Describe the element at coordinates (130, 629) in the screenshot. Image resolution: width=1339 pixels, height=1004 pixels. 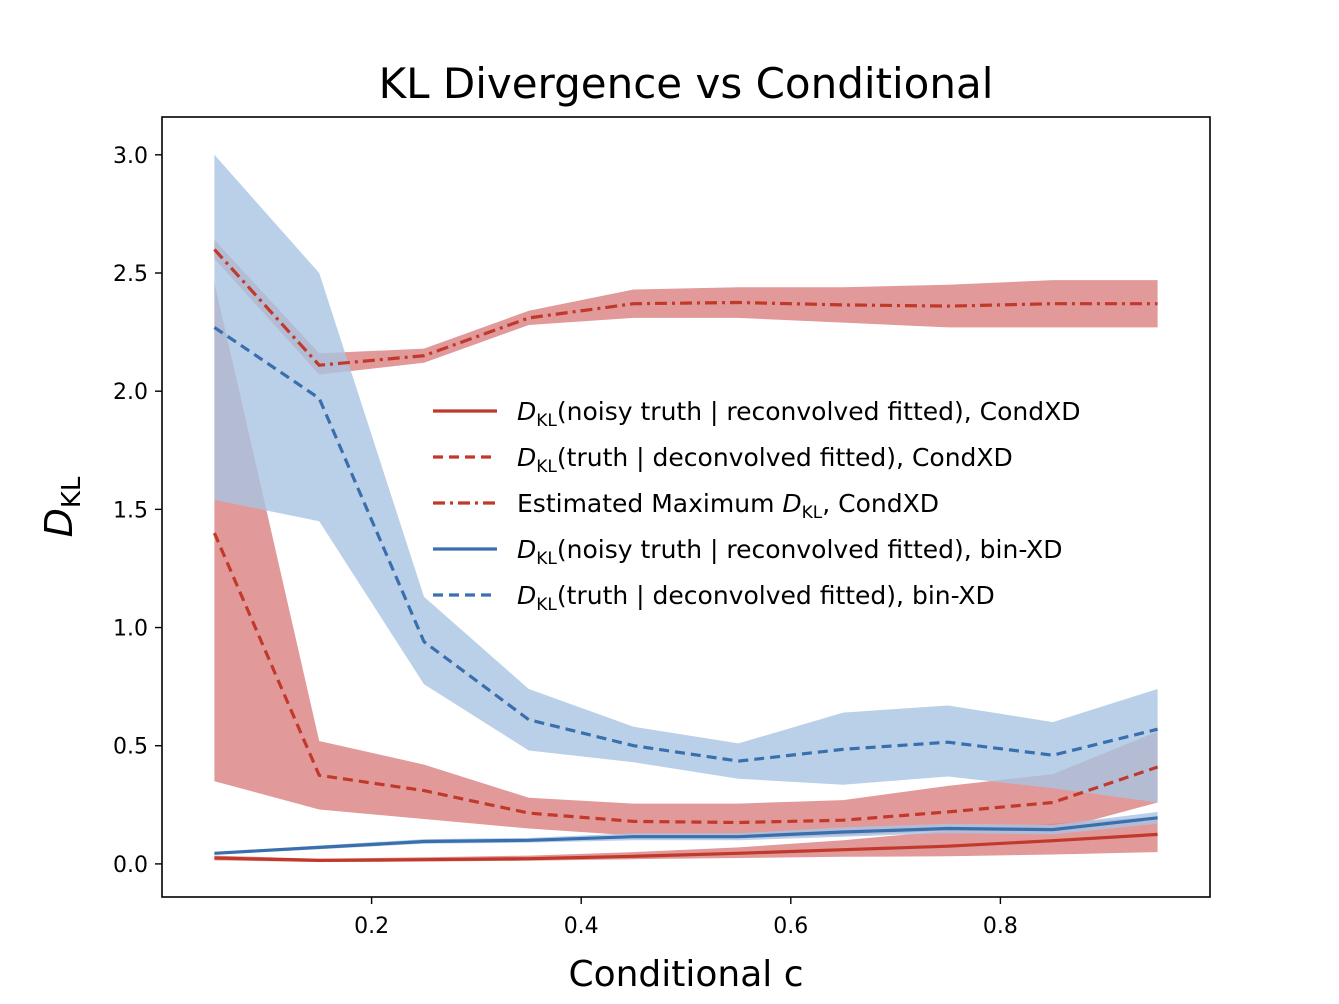
I see `y-tick-label: 1.0` at that location.